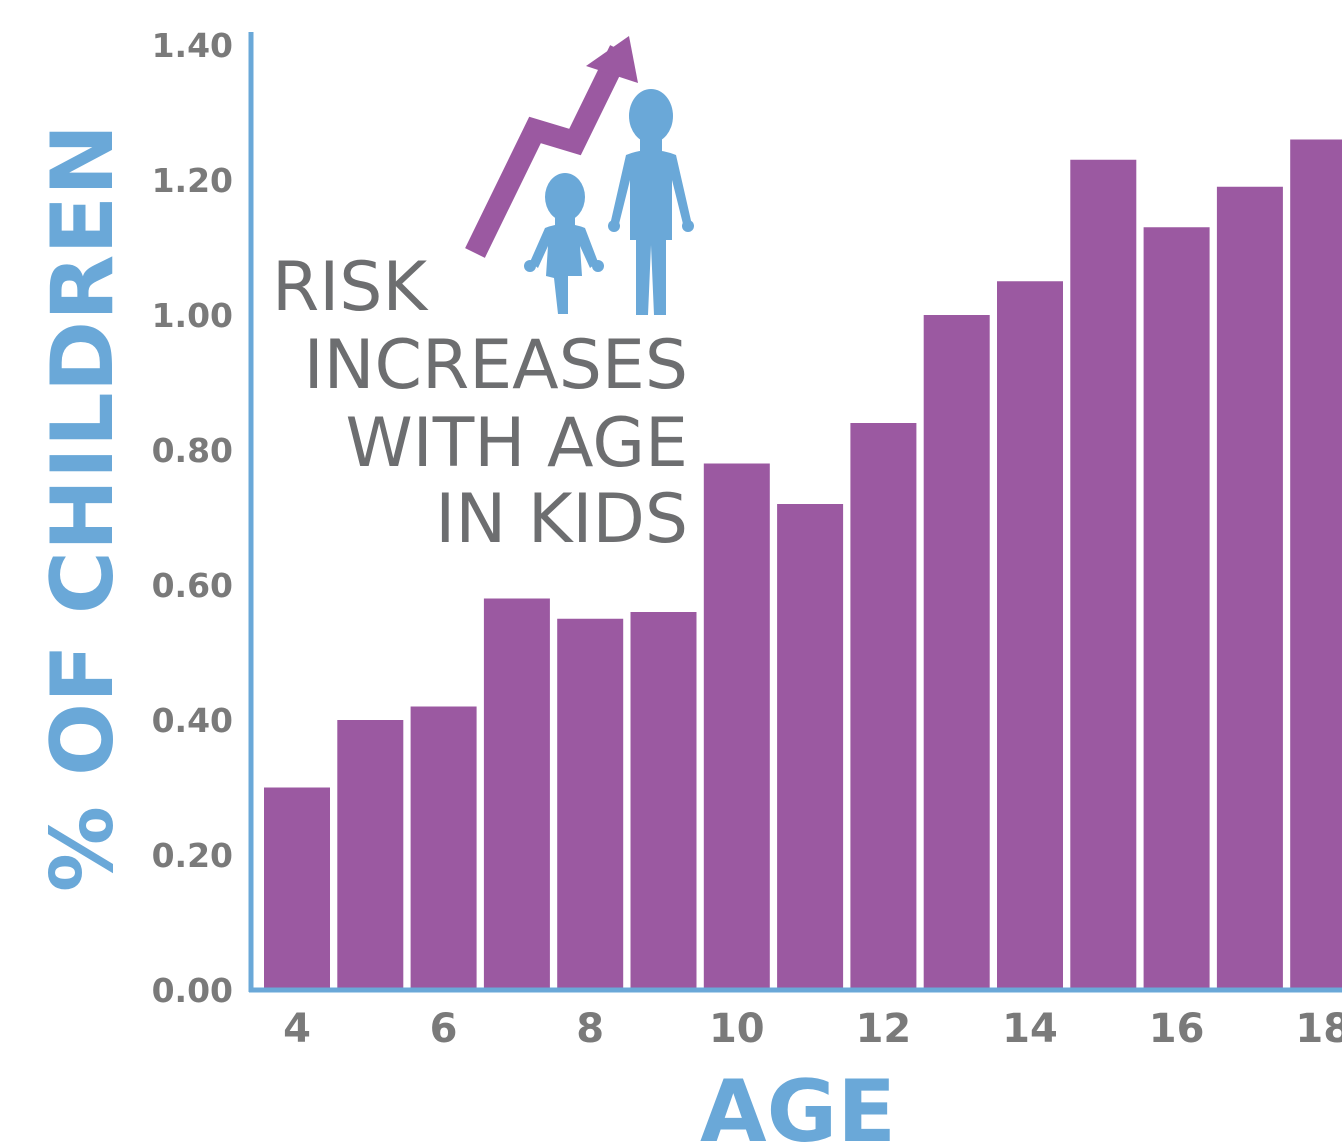  I want to click on y-axis-title: % OF CHILDREN, so click(83, 508).